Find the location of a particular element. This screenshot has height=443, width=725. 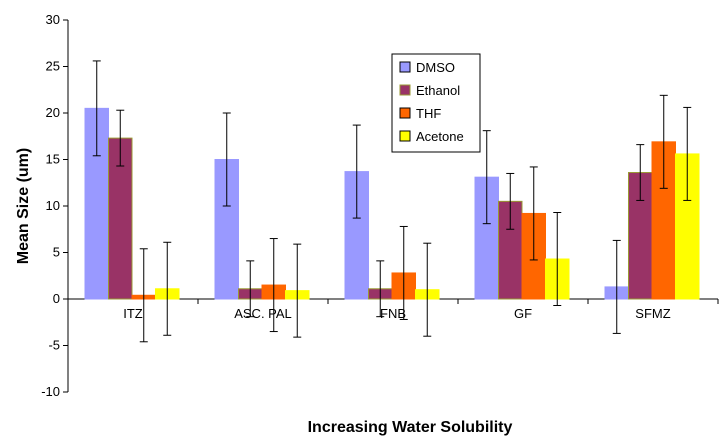

y-tick-label: 0 is located at coordinates (56, 298).